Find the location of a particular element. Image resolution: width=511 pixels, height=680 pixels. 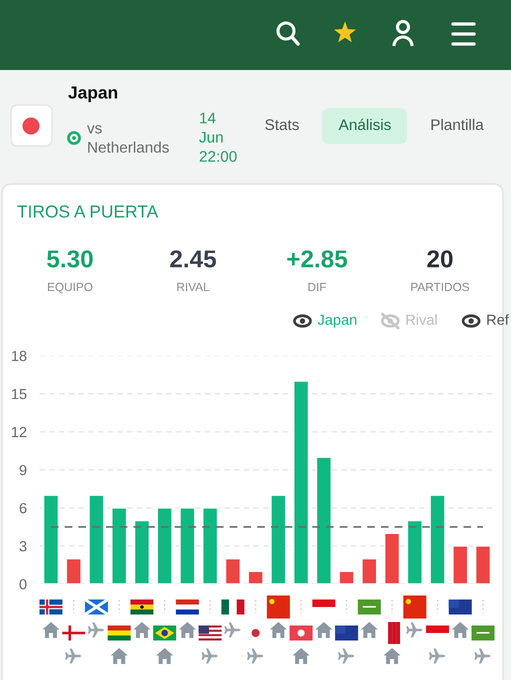

text: PARTIDOS is located at coordinates (440, 287).